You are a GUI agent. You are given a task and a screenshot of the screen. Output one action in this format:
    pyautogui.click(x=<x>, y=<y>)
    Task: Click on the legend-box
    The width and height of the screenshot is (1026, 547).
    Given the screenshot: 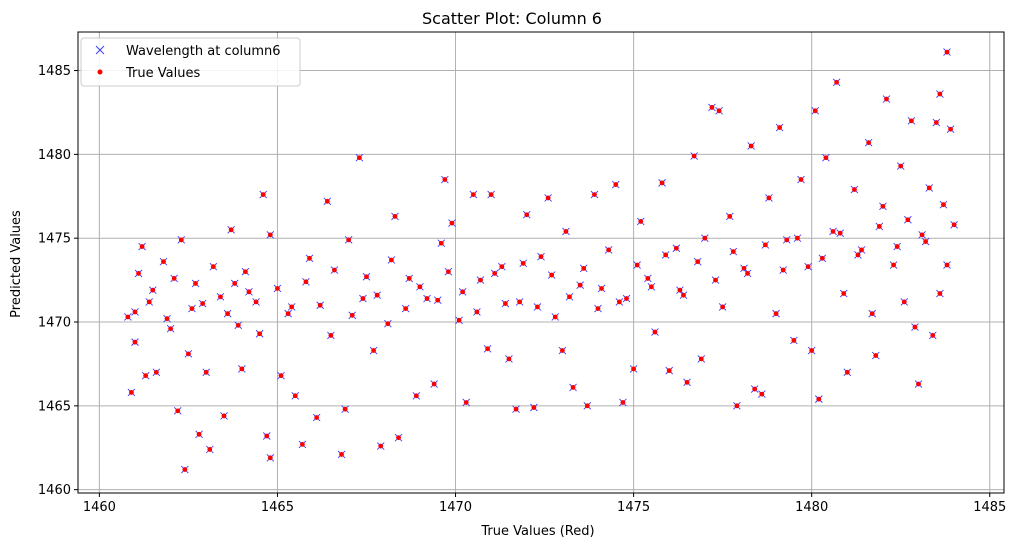 What is the action you would take?
    pyautogui.click(x=190, y=62)
    